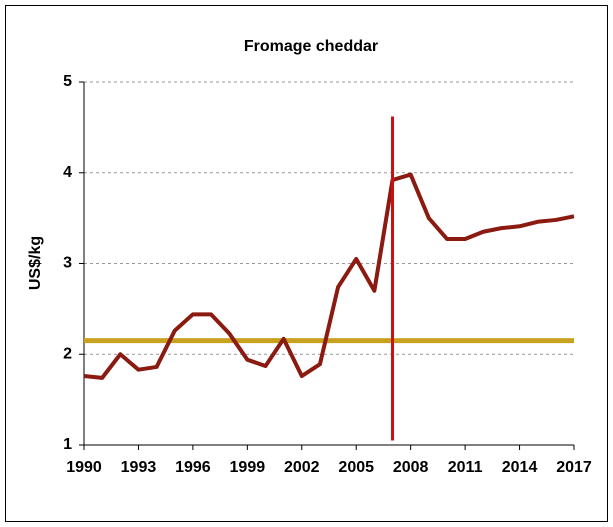 The height and width of the screenshot is (527, 613). Describe the element at coordinates (67, 263) in the screenshot. I see `y-tick-label: 3` at that location.